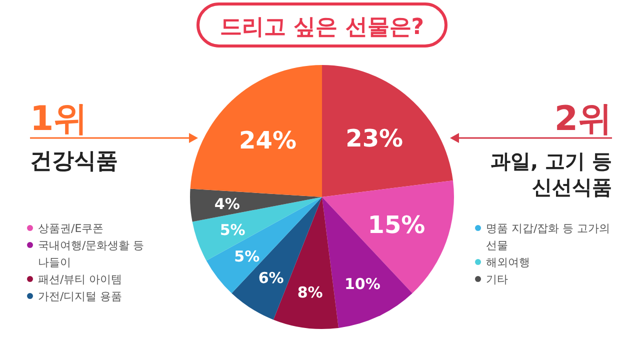 This screenshot has height=358, width=643. Describe the element at coordinates (268, 140) in the screenshot. I see `data-label: 24%` at that location.